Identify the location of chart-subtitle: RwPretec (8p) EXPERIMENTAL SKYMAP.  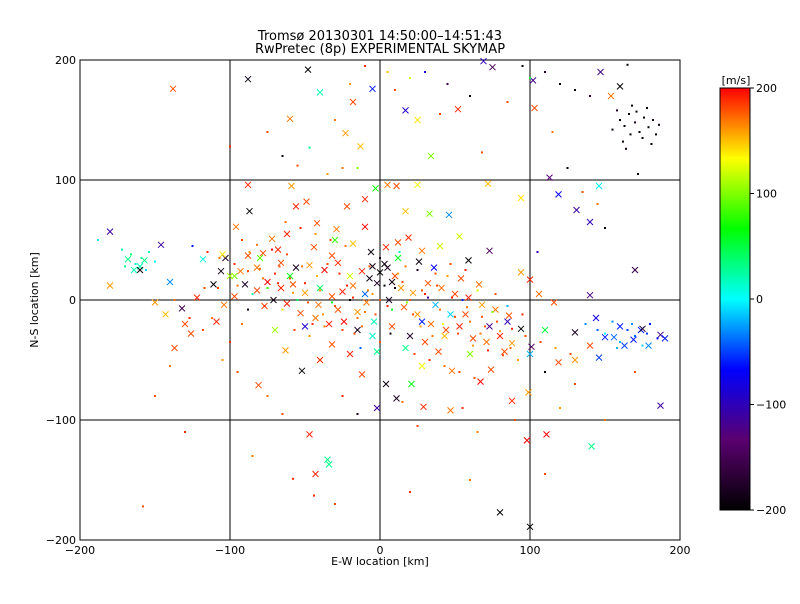
(380, 49).